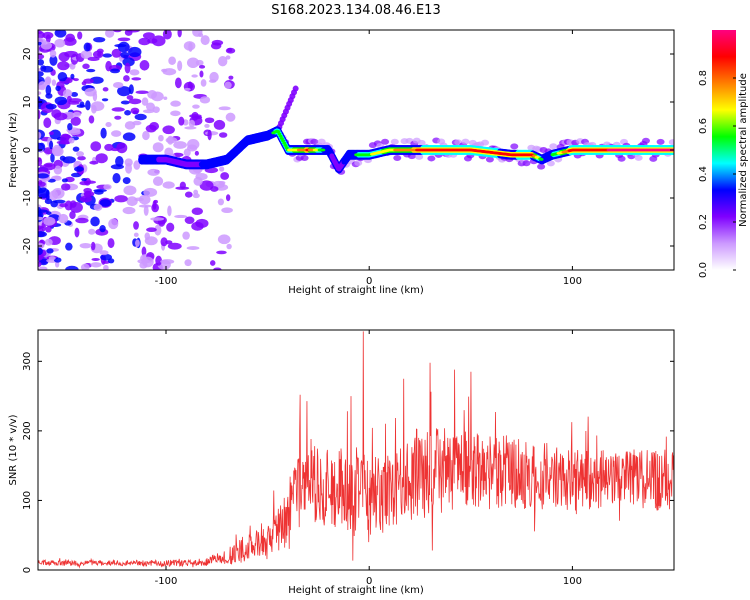 The height and width of the screenshot is (600, 750). Describe the element at coordinates (27, 102) in the screenshot. I see `spectrogram-y-tick-label: 10` at that location.